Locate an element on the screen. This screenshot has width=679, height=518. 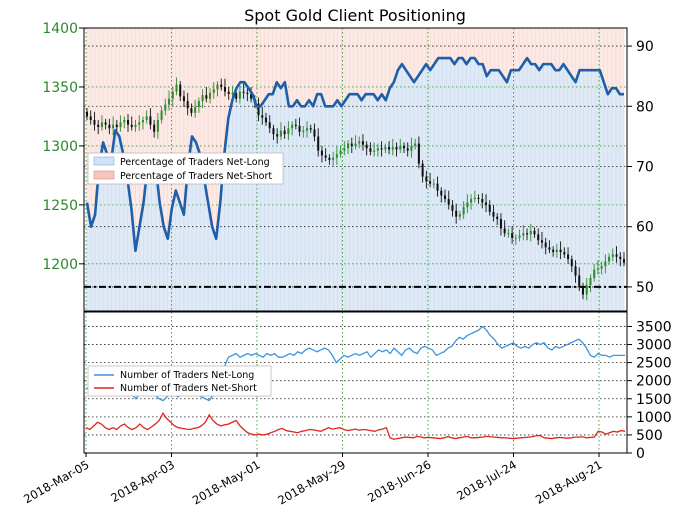
left-tick-label: 1350 is located at coordinates (60, 88).